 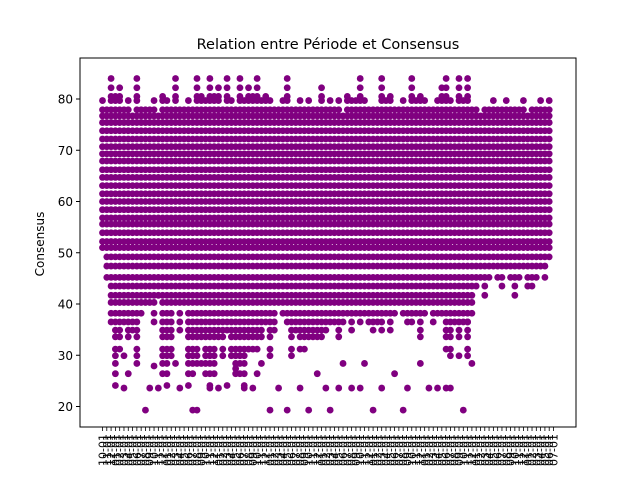 I want to click on chart-title: Relation entre Période et Consensus, so click(x=328, y=45).